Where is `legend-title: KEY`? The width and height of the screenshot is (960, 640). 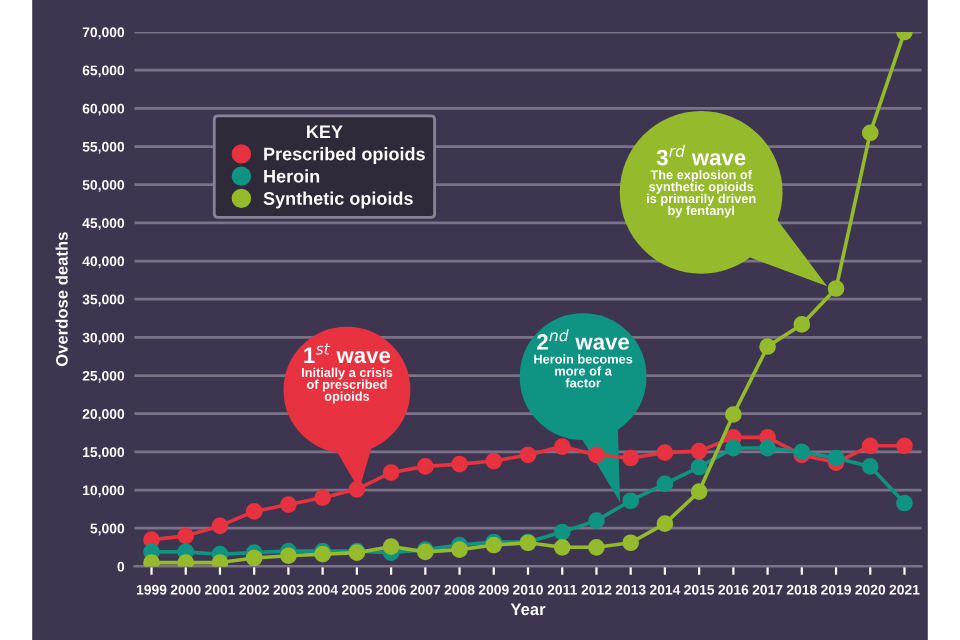
legend-title: KEY is located at coordinates (325, 131).